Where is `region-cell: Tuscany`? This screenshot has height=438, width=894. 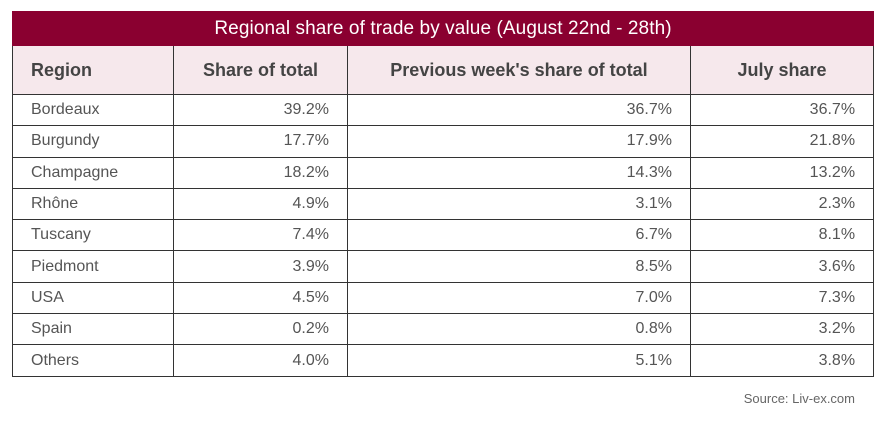
region-cell: Tuscany is located at coordinates (93, 235).